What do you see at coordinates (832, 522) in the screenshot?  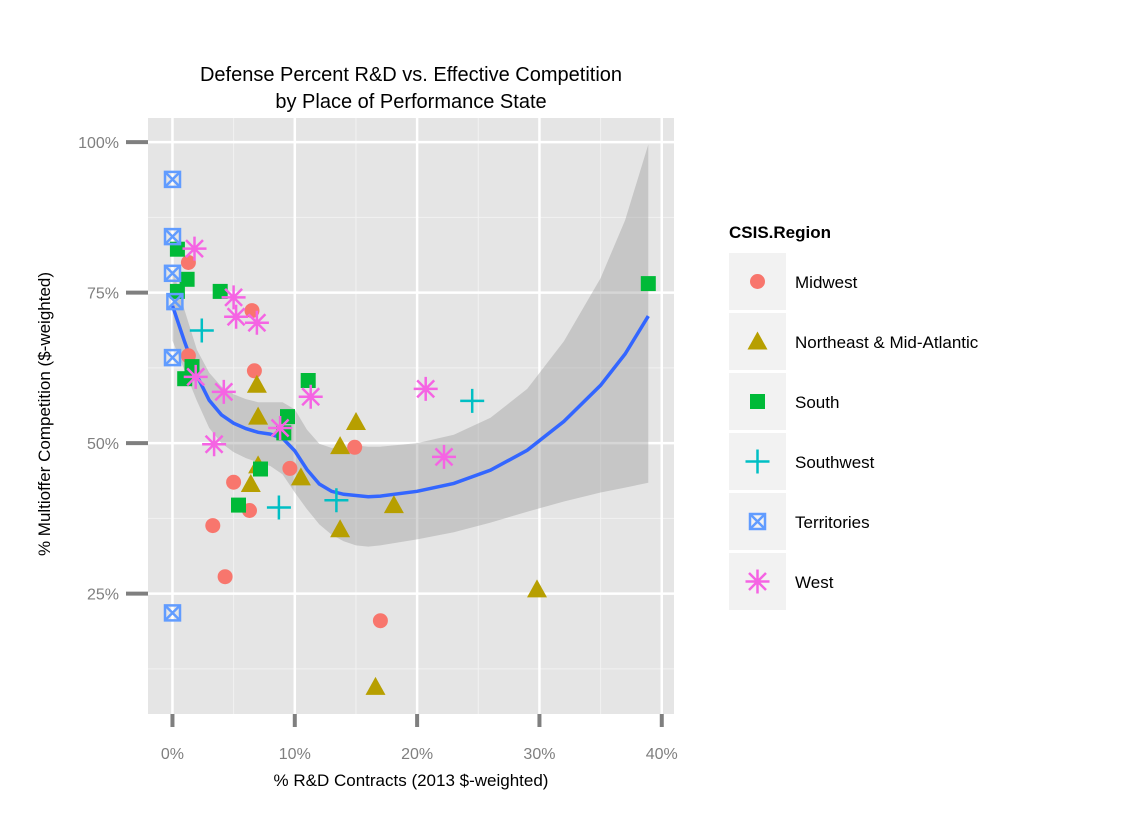 I see `legend-label: Territories` at bounding box center [832, 522].